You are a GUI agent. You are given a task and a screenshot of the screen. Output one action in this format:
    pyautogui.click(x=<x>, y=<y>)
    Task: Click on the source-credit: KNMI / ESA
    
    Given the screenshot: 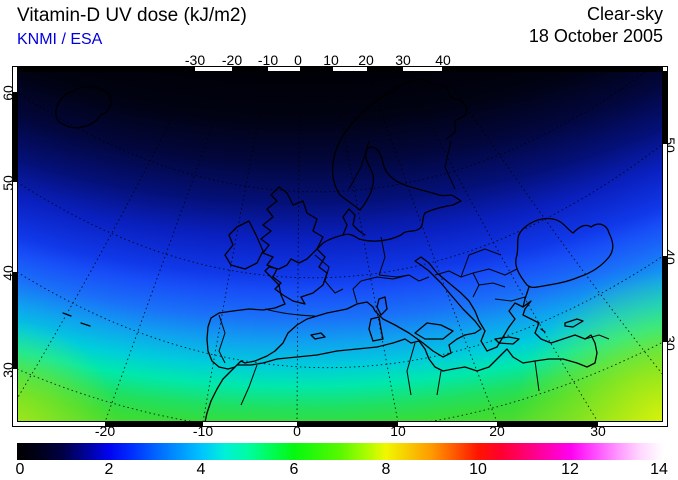 What is the action you would take?
    pyautogui.click(x=60, y=39)
    